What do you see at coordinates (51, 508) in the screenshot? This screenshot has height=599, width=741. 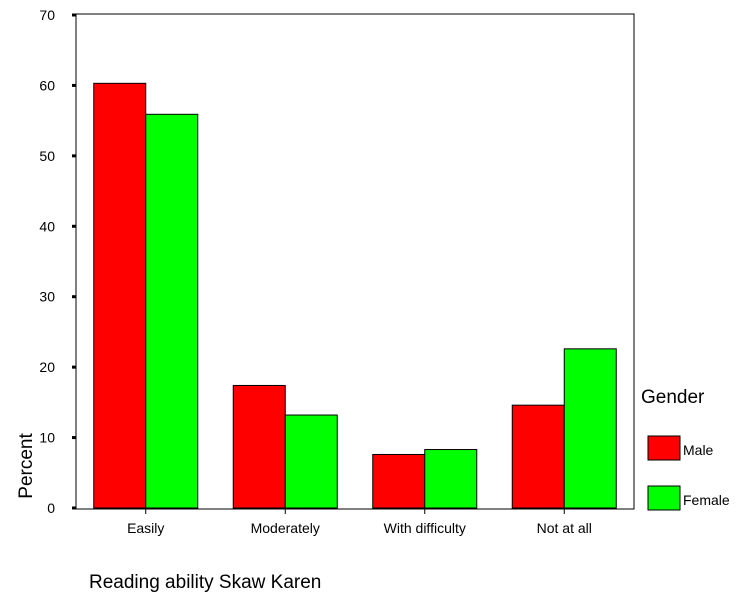 I see `y-tick-label: 0` at bounding box center [51, 508].